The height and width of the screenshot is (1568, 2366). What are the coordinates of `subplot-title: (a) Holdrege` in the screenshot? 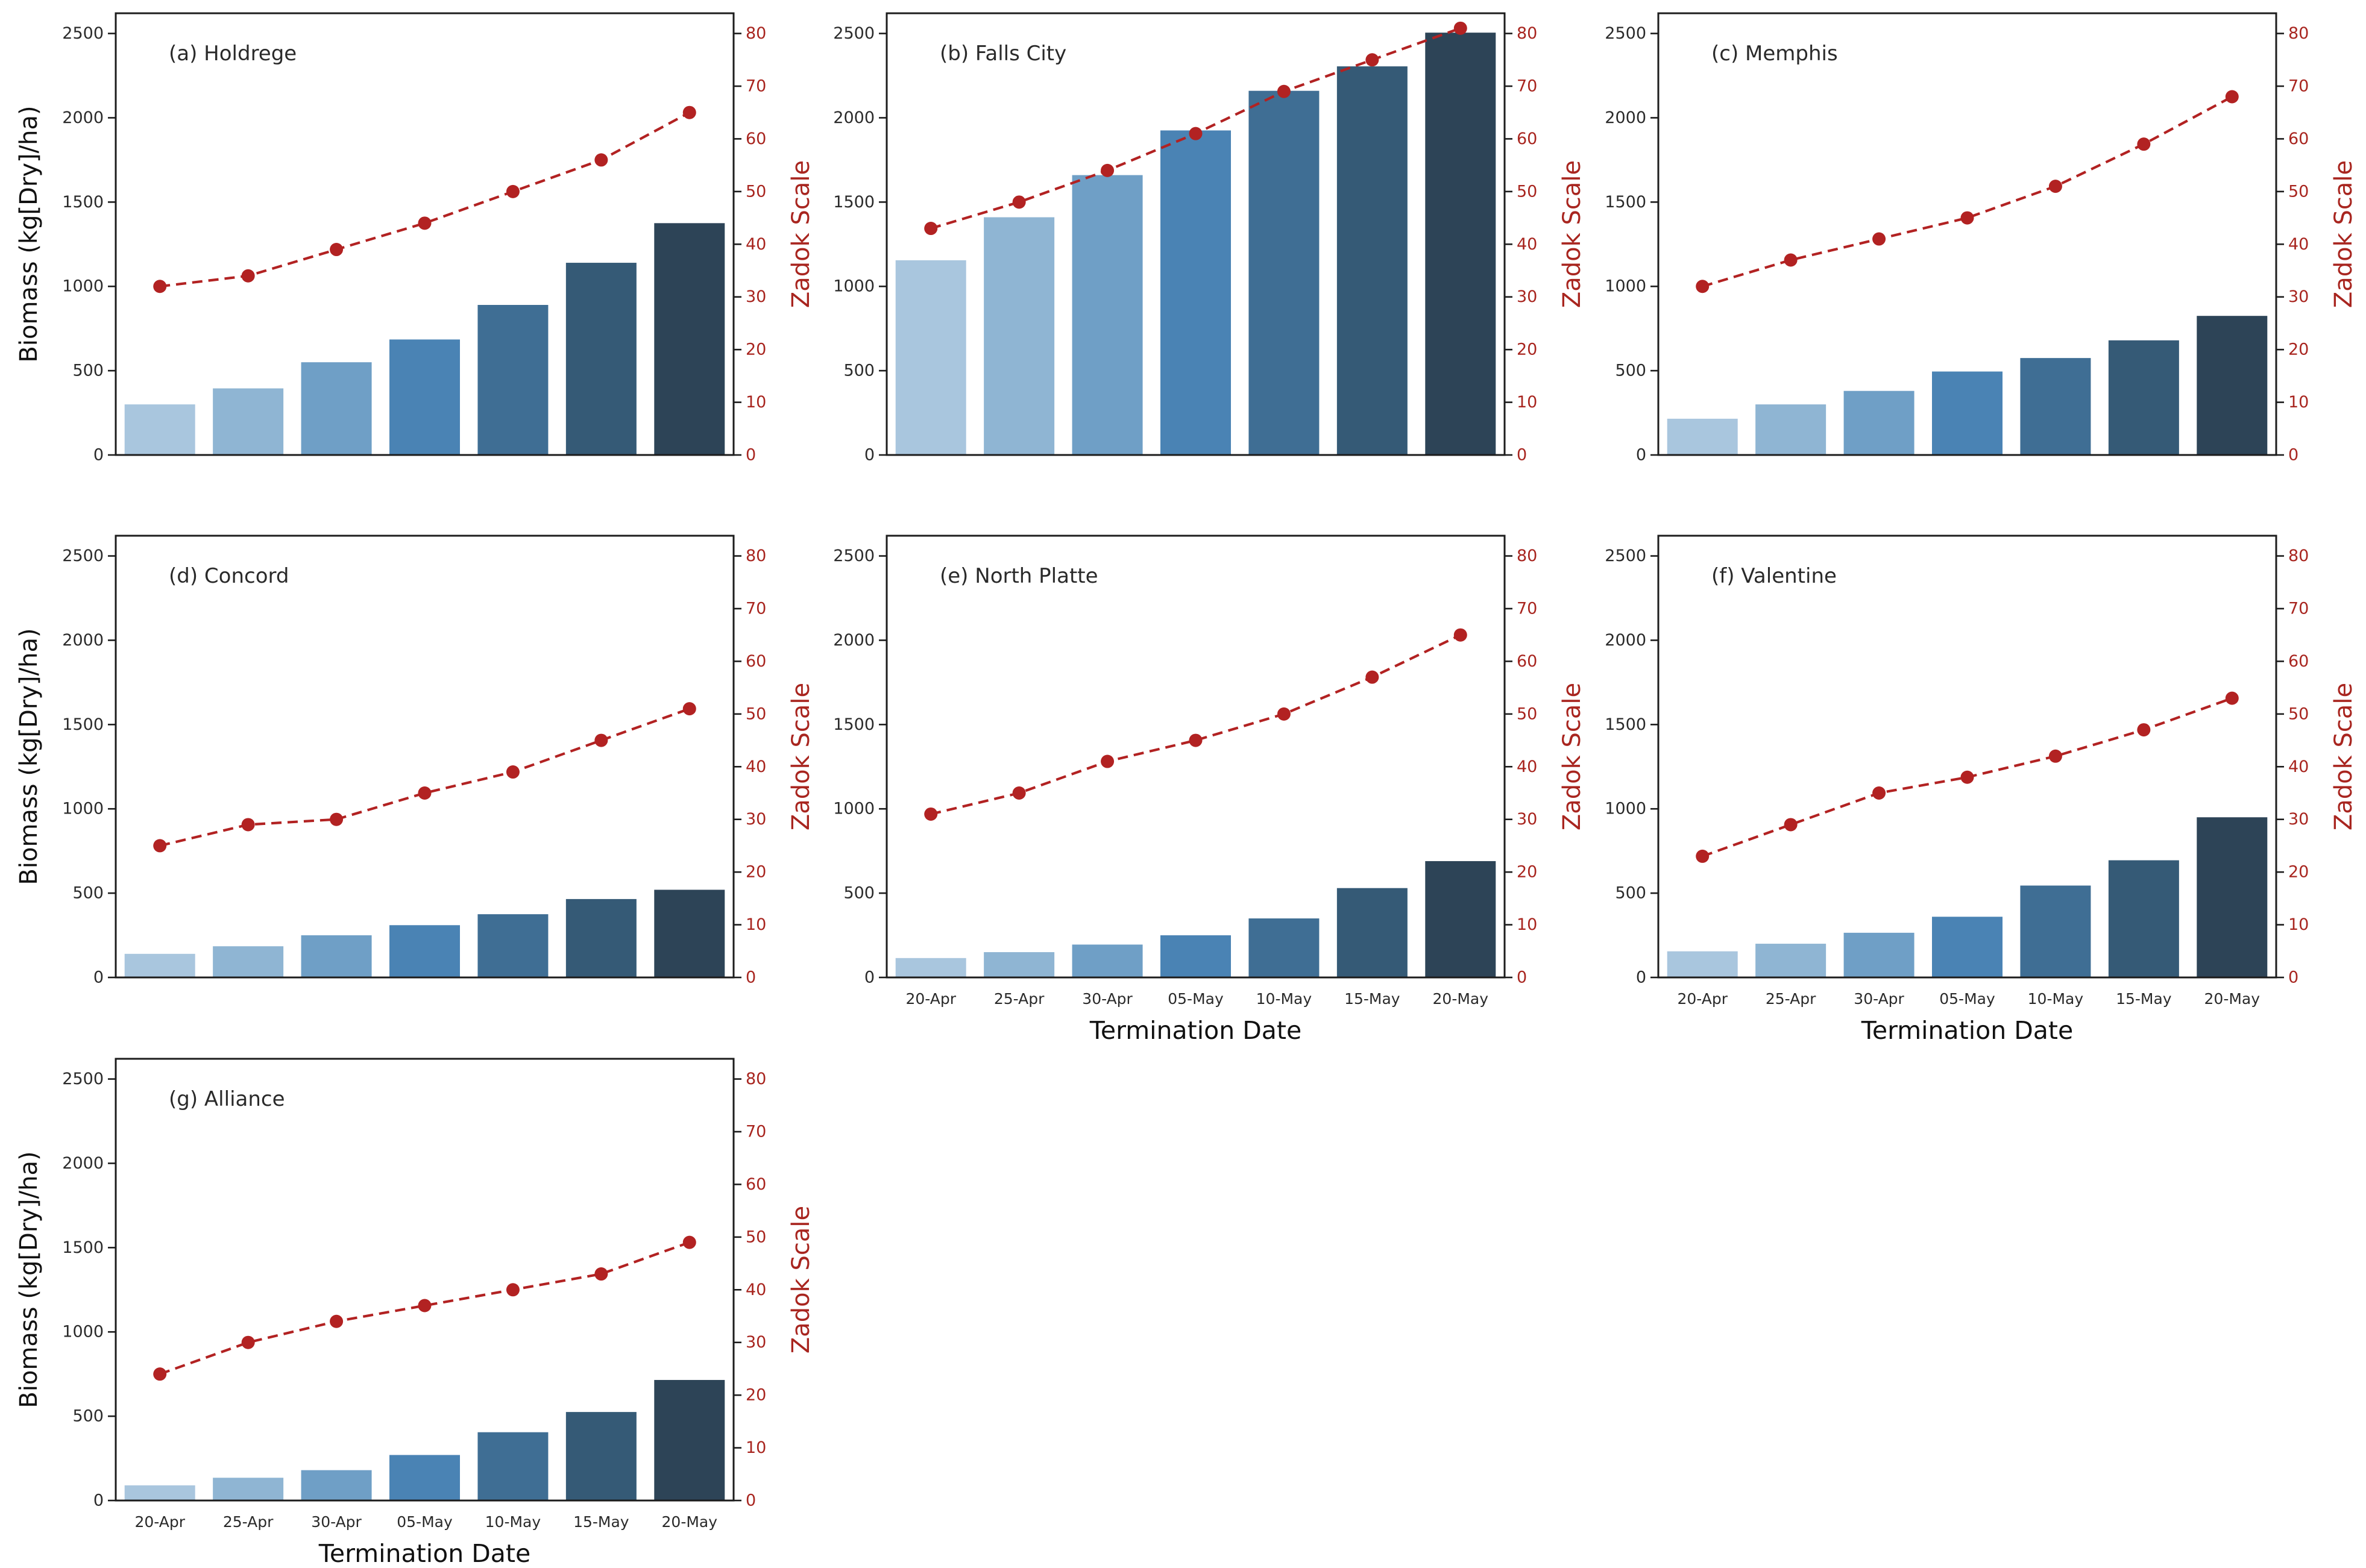 It's located at (233, 54).